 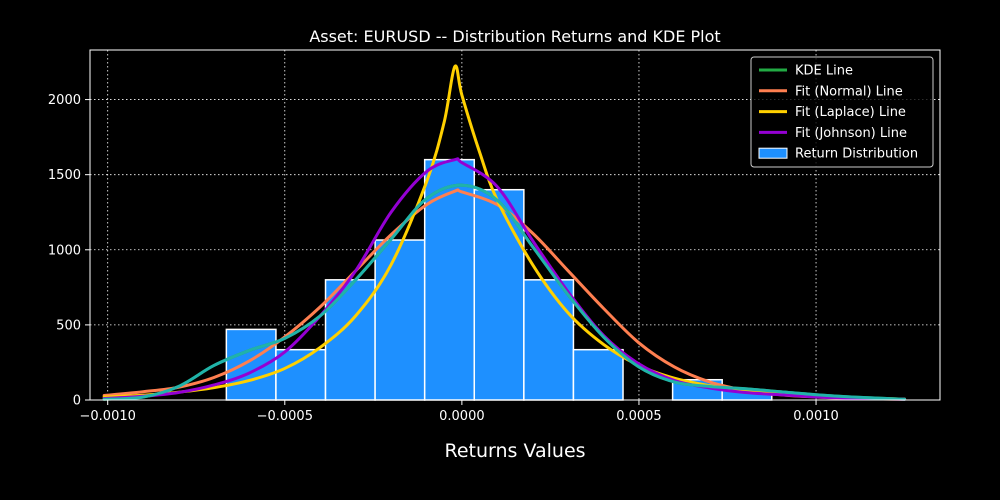 I want to click on legend-label-fit-johnson-line: Fit (Johnson) Line, so click(x=851, y=133).